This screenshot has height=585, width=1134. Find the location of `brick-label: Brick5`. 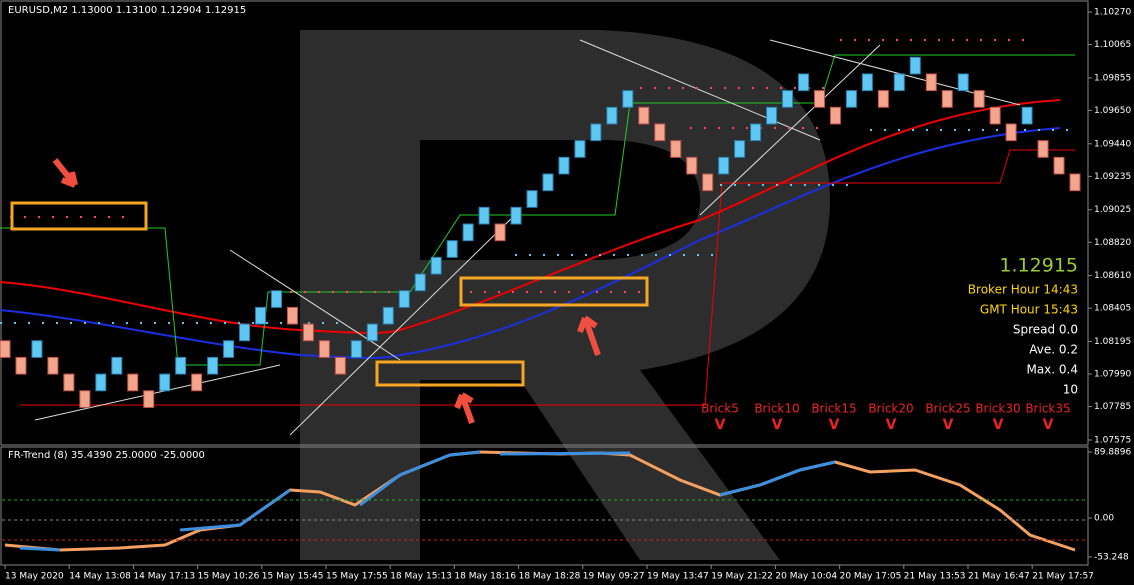

brick-label: Brick5 is located at coordinates (720, 409).